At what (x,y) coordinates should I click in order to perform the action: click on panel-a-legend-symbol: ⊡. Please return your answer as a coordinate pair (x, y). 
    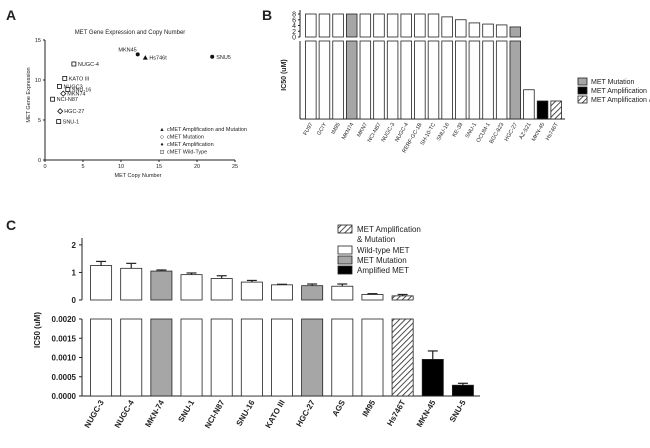
    Looking at the image, I should click on (162, 153).